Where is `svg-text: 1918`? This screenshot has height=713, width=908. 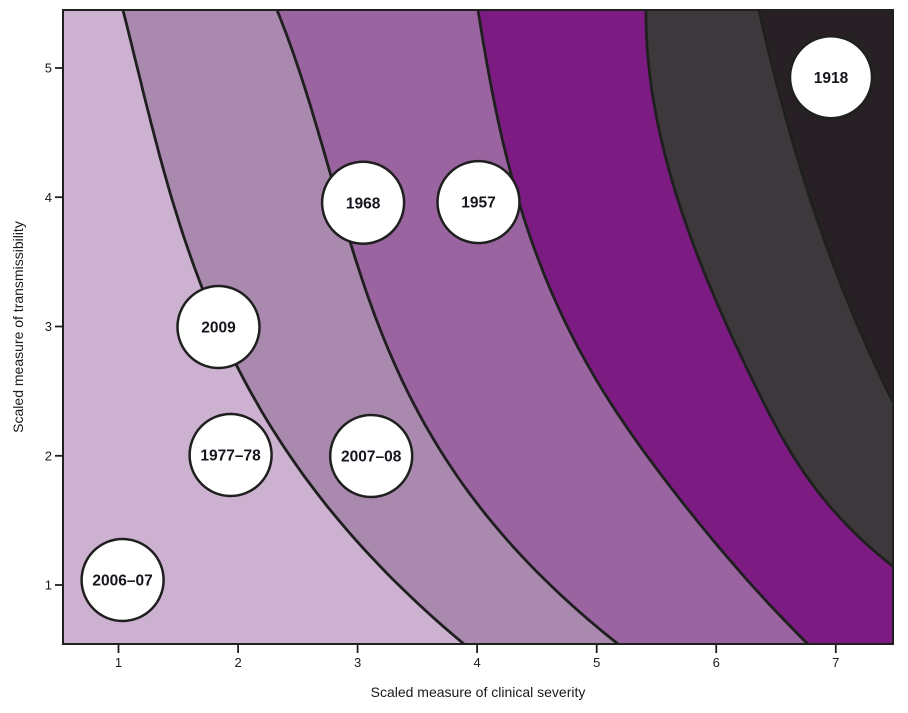
svg-text: 1918 is located at coordinates (831, 78).